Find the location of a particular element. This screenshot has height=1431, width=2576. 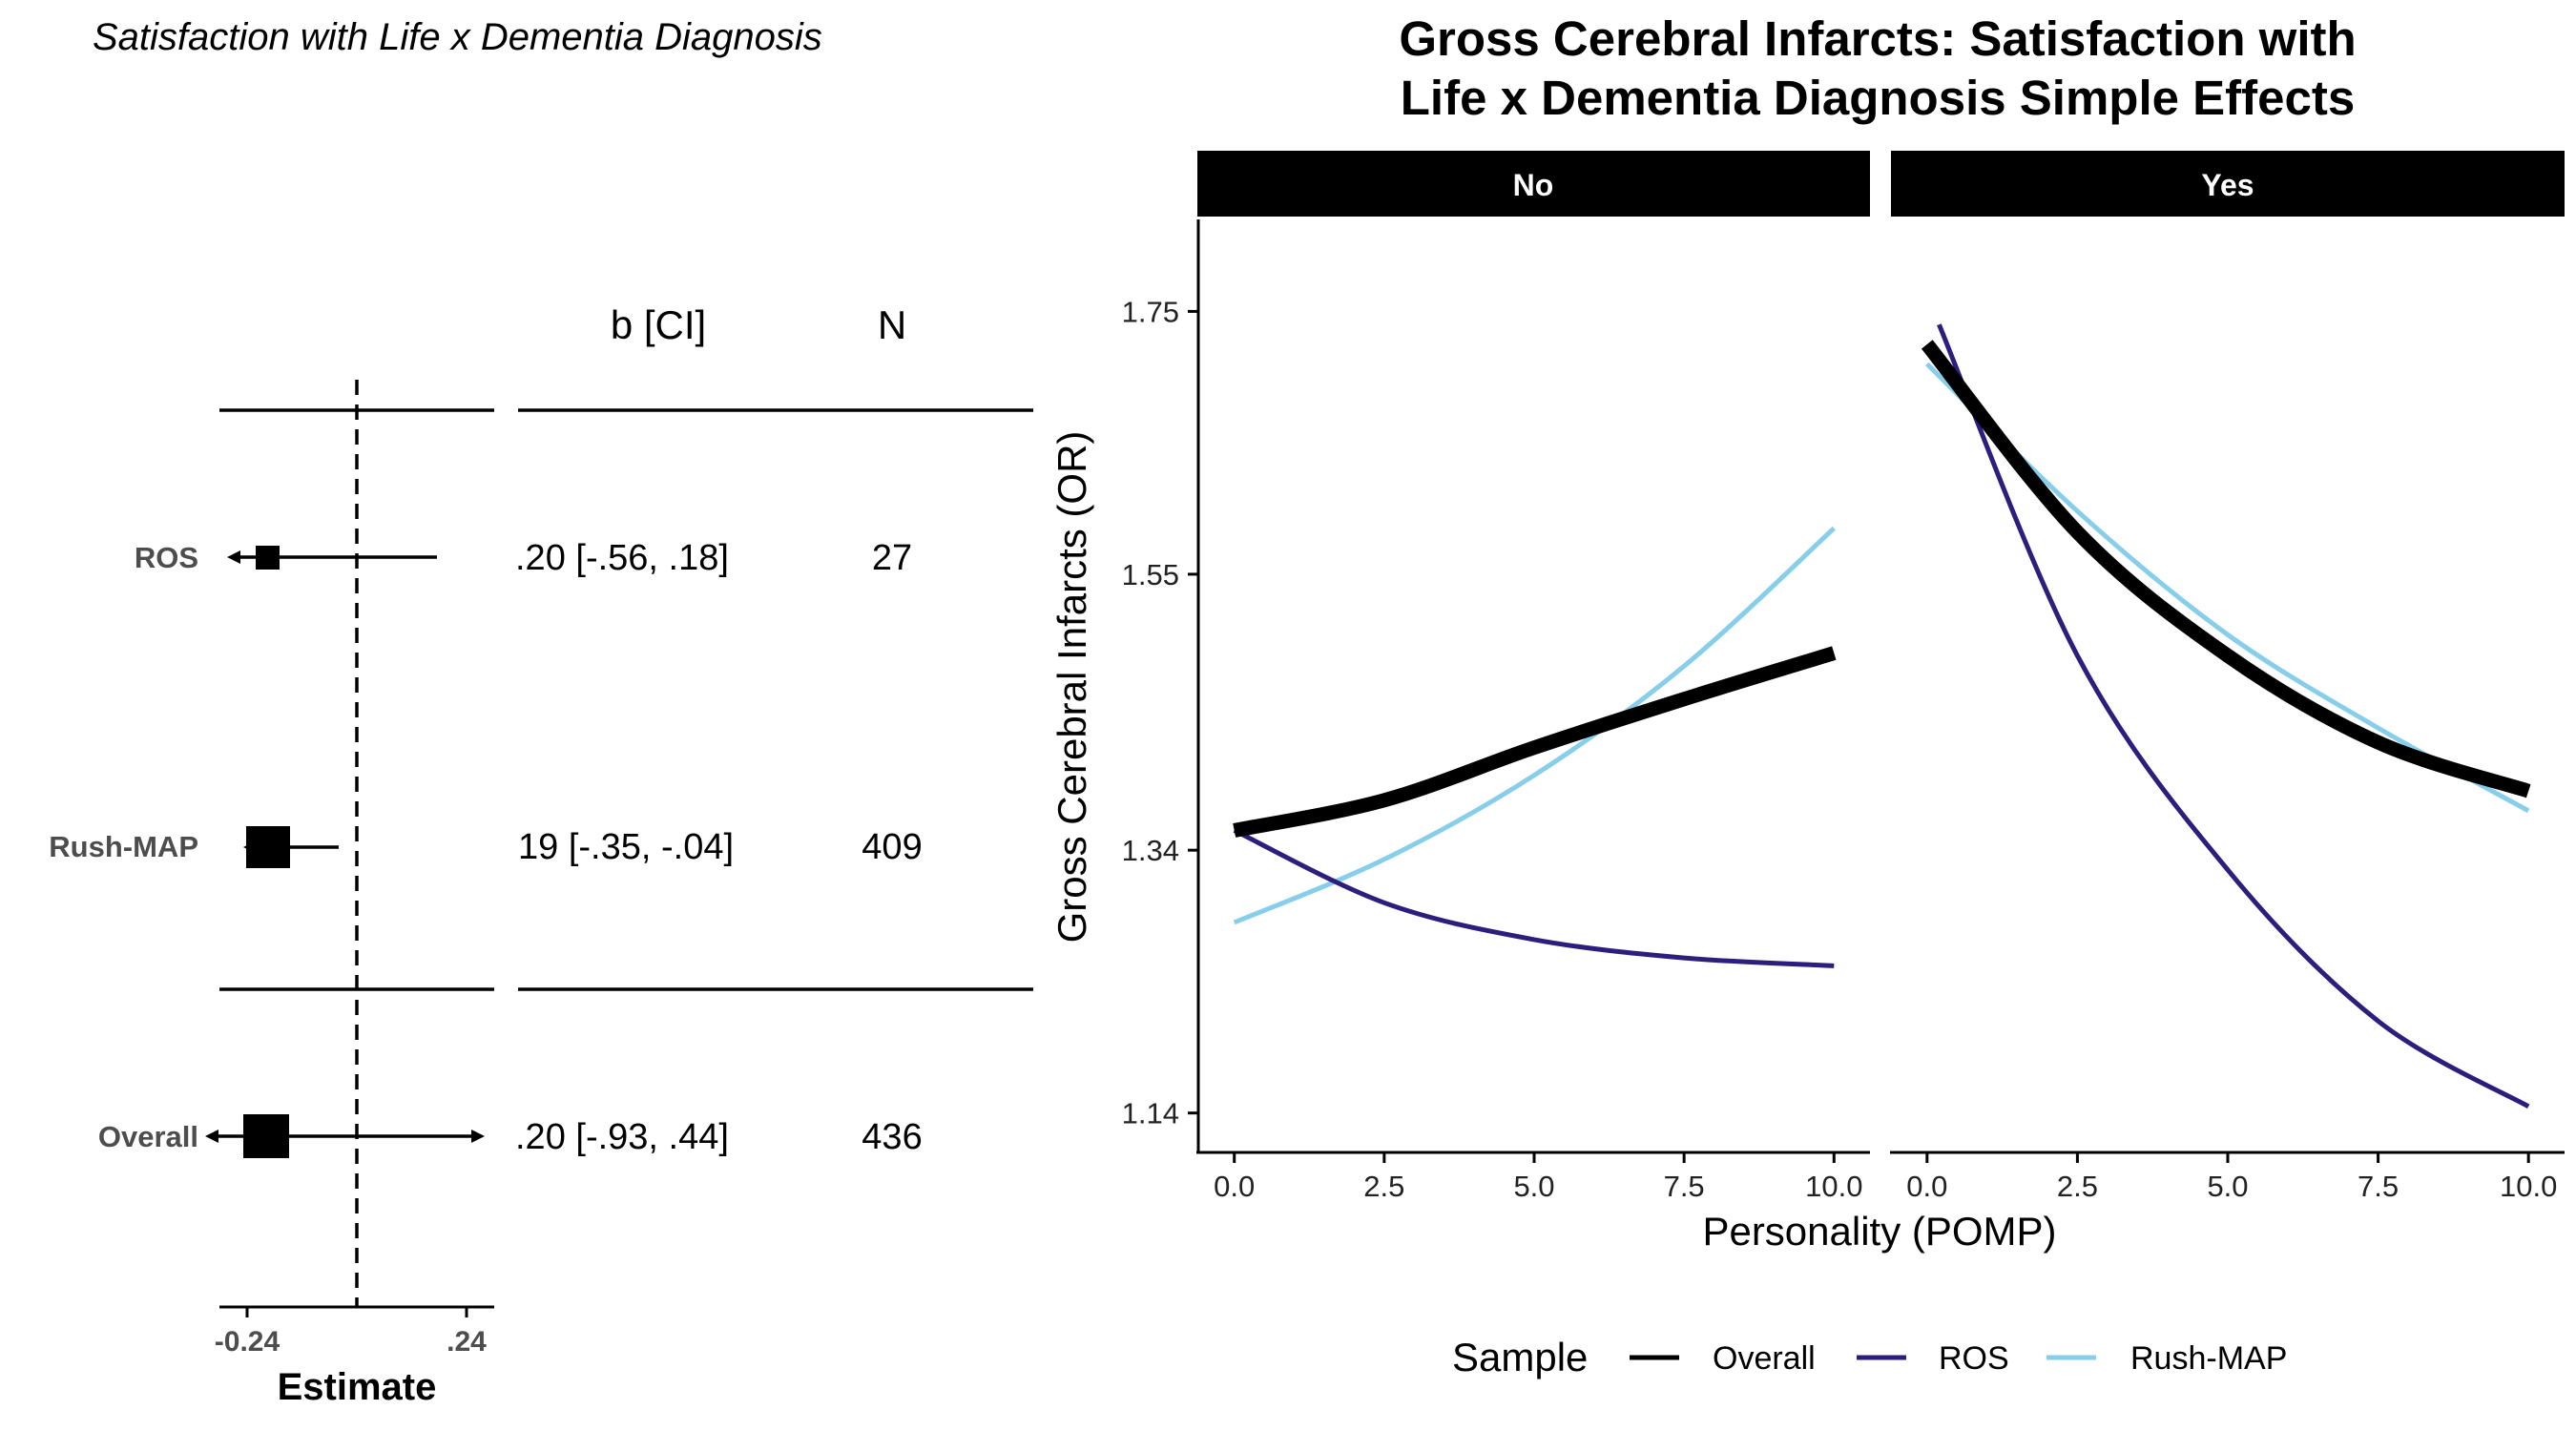

forest-x-axis-label: Estimate is located at coordinates (357, 1387).